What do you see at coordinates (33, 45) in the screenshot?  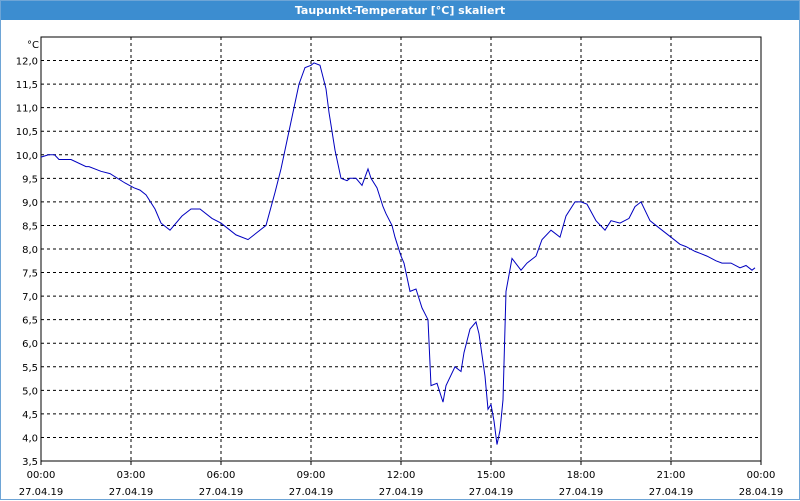 I see `y-axis-unit-label: °C` at bounding box center [33, 45].